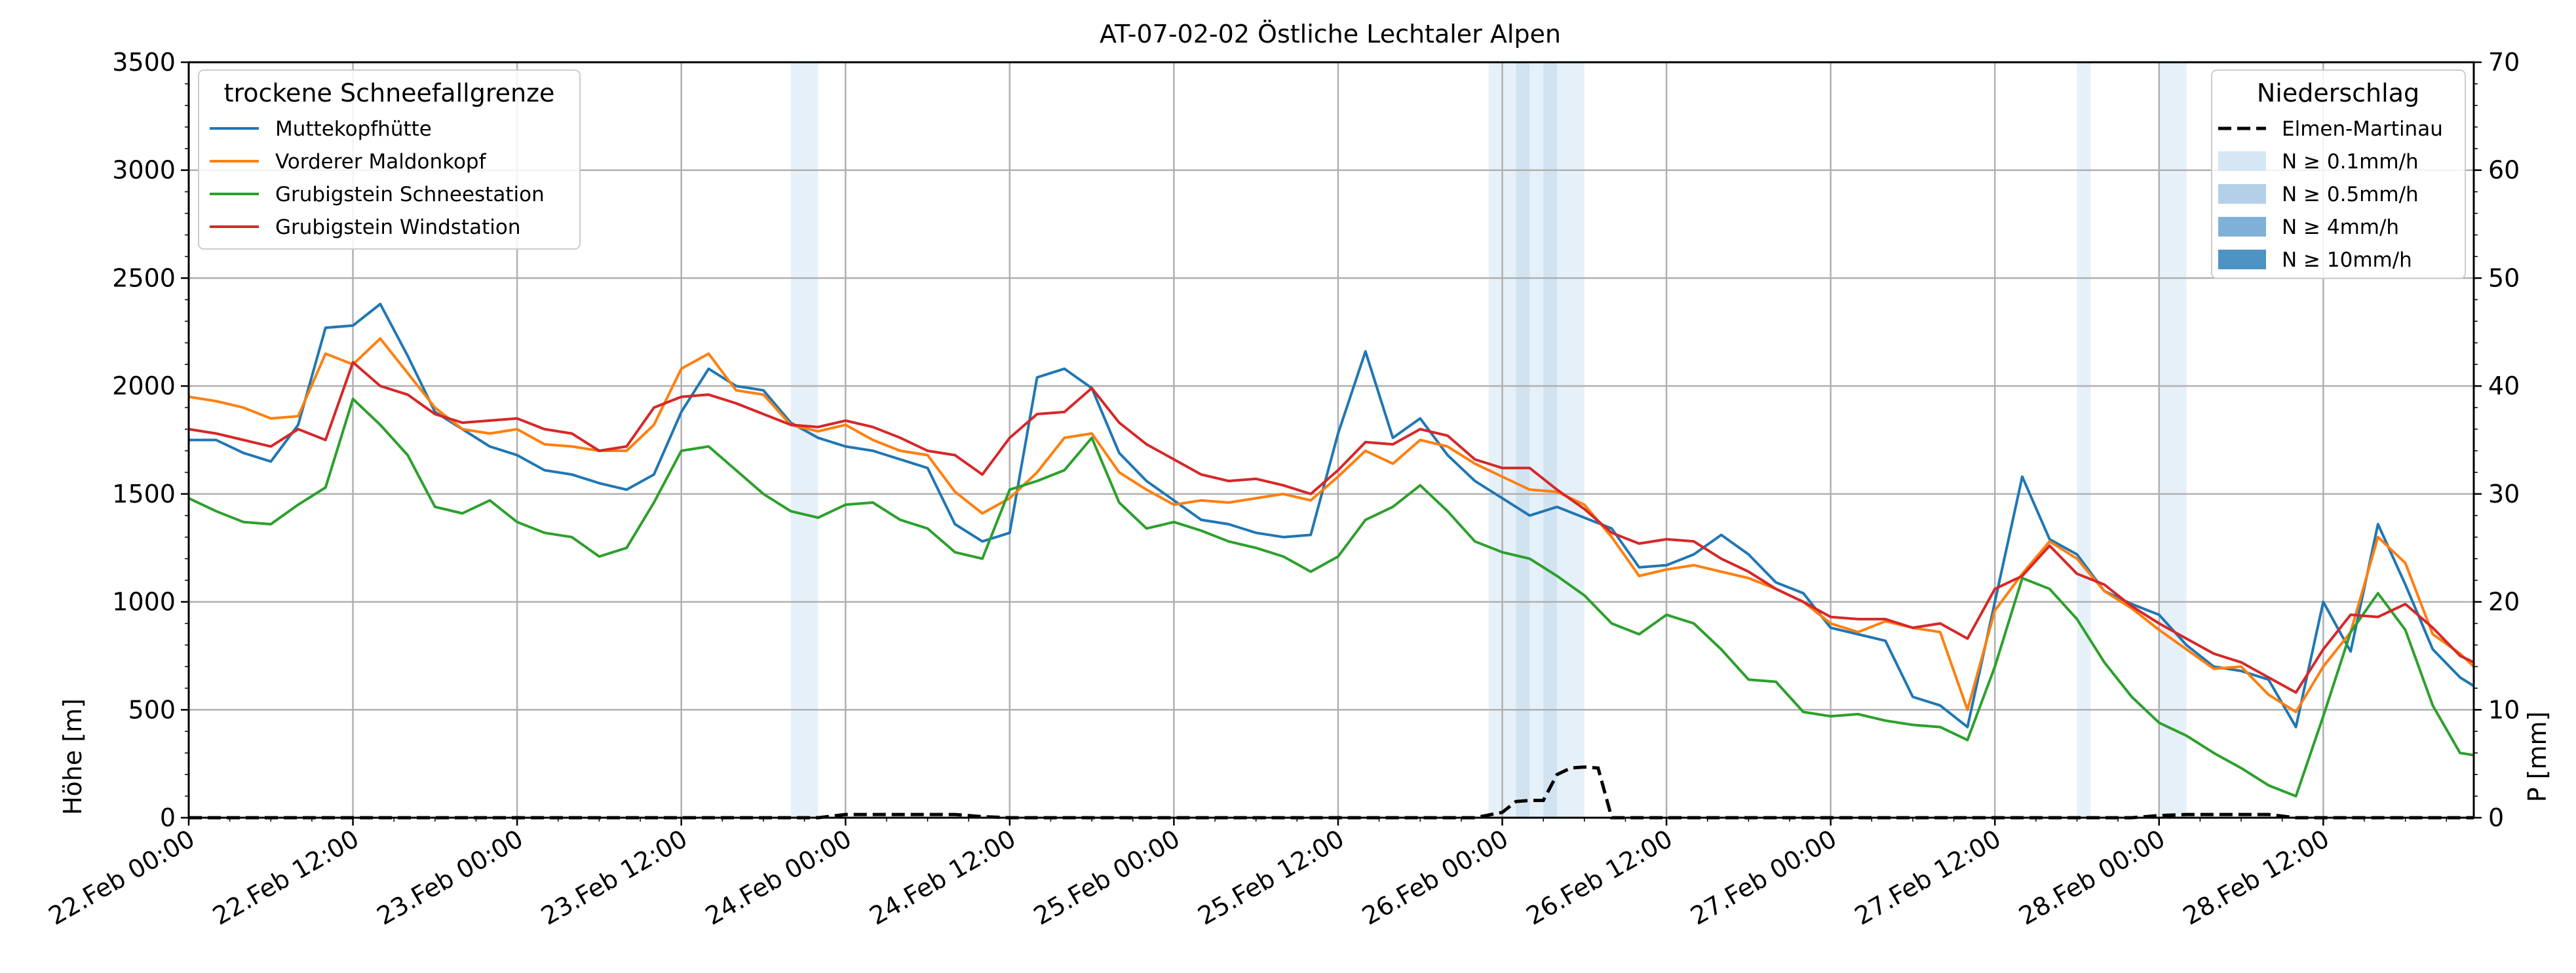 This screenshot has height=973, width=2576. Describe the element at coordinates (2504, 386) in the screenshot. I see `y-right-tick-label: 40` at that location.